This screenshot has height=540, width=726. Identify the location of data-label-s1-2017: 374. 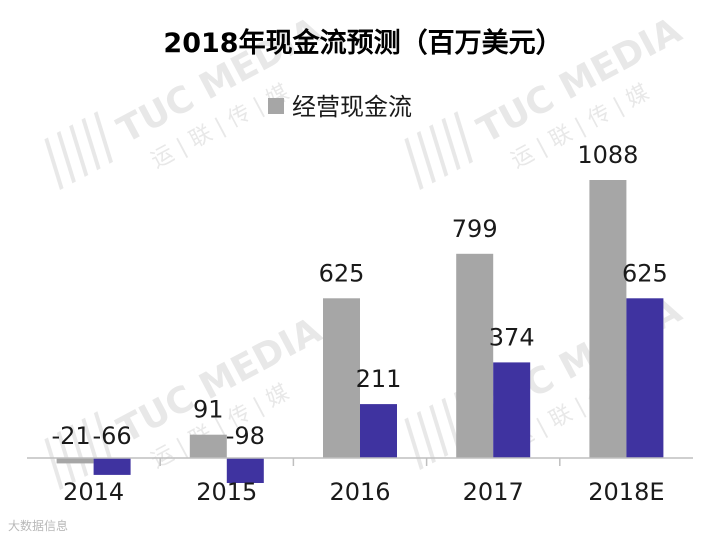
(512, 337).